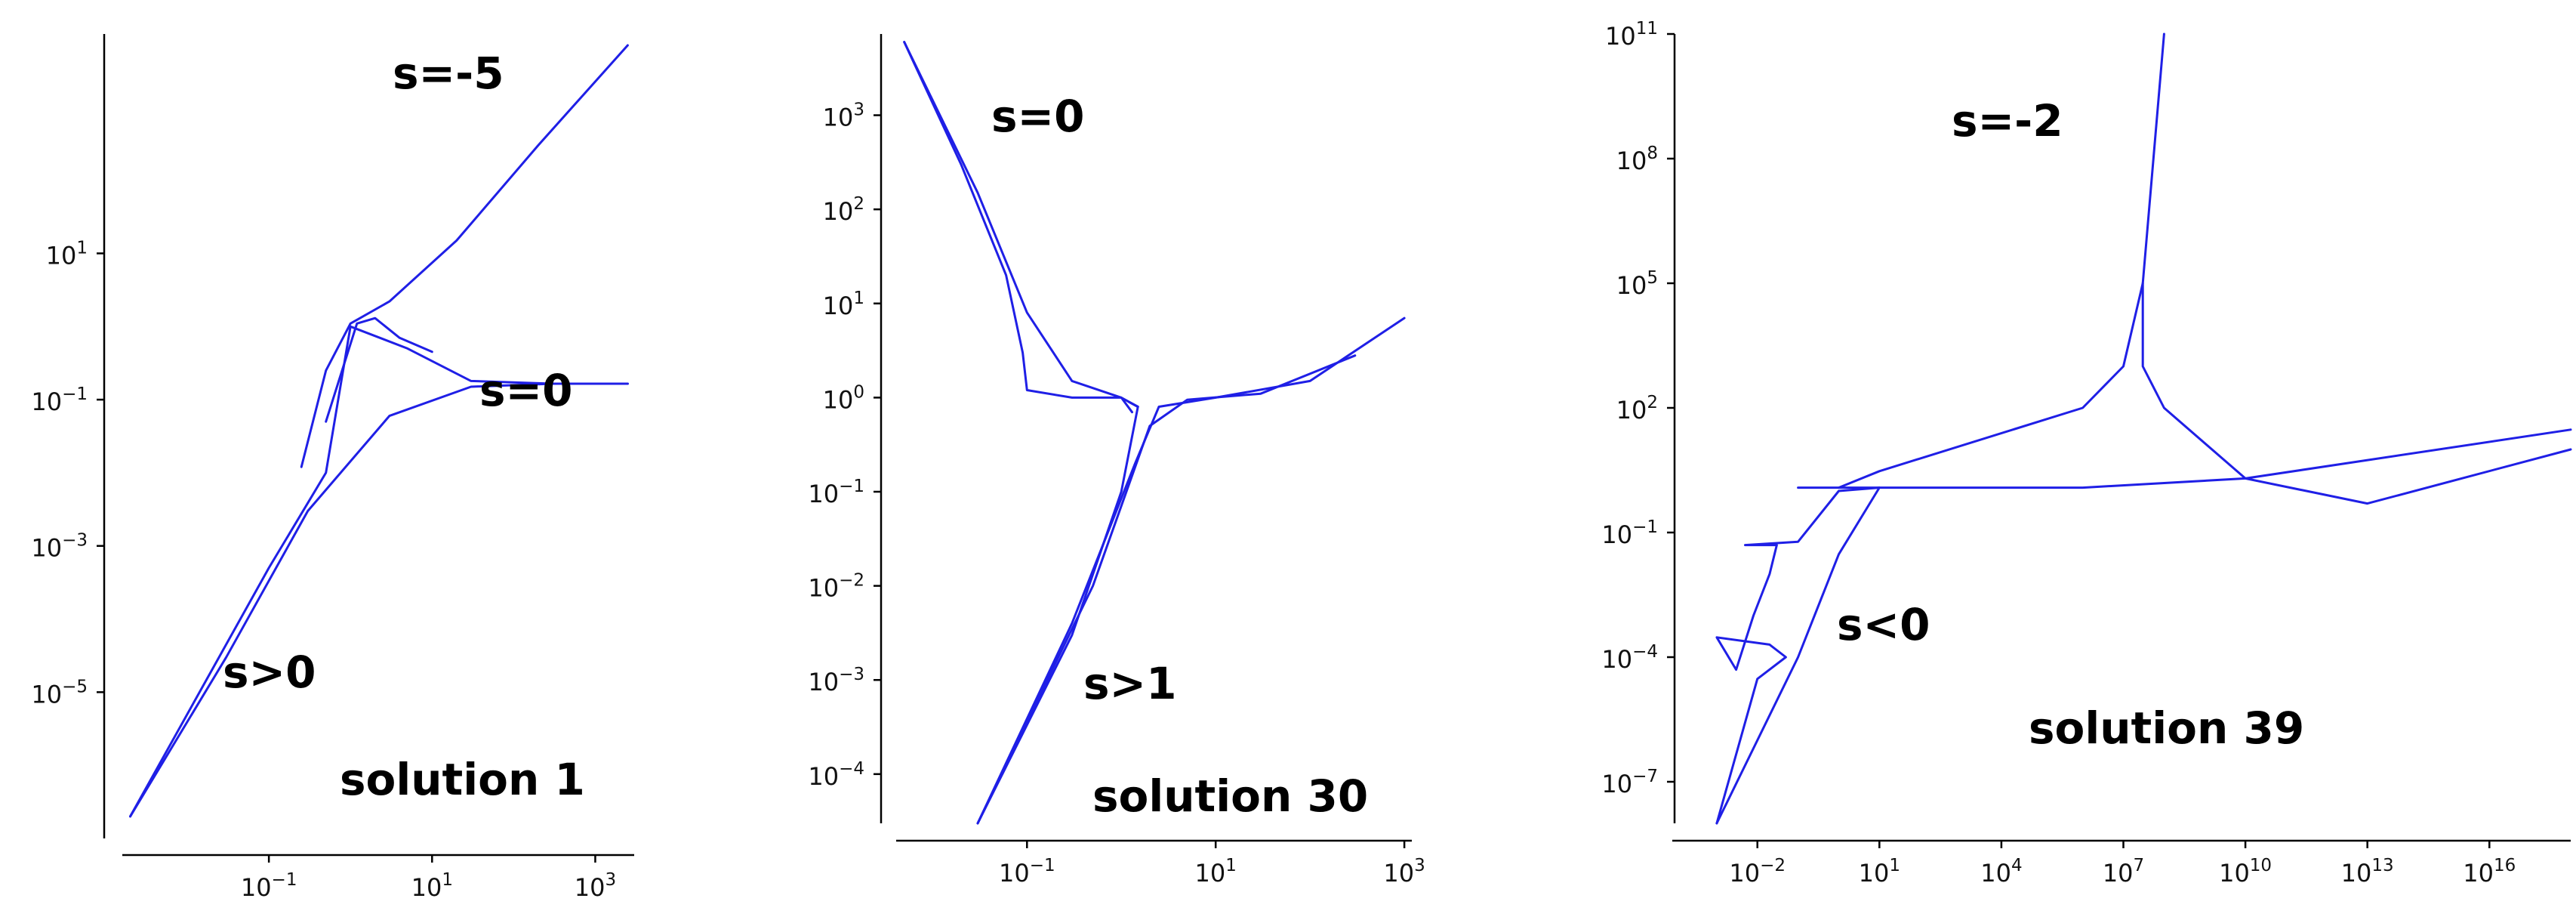 Image resolution: width=2576 pixels, height=920 pixels. I want to click on annotation-s-eq-minus5: s=-5, so click(449, 73).